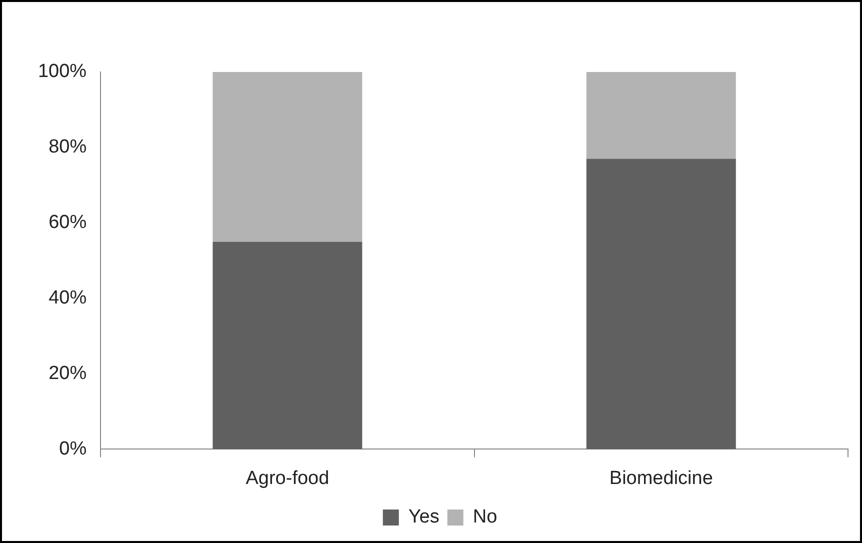 This screenshot has width=862, height=543. What do you see at coordinates (424, 517) in the screenshot?
I see `legend-label: Yes` at bounding box center [424, 517].